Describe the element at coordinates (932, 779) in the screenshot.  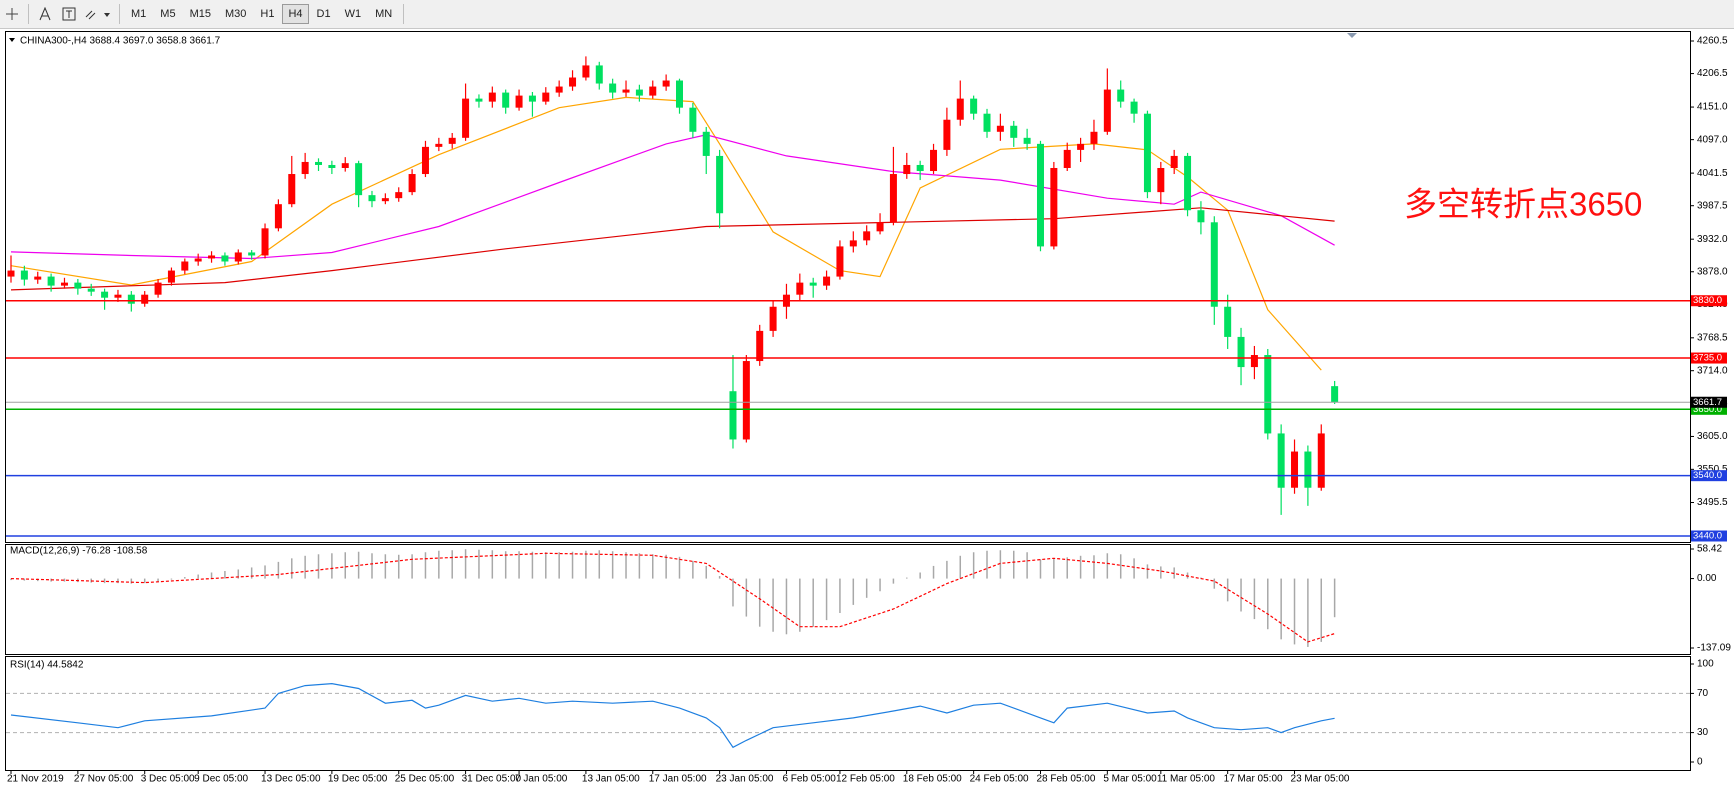
I see `x-tick-label: 18 Feb 05:00` at that location.